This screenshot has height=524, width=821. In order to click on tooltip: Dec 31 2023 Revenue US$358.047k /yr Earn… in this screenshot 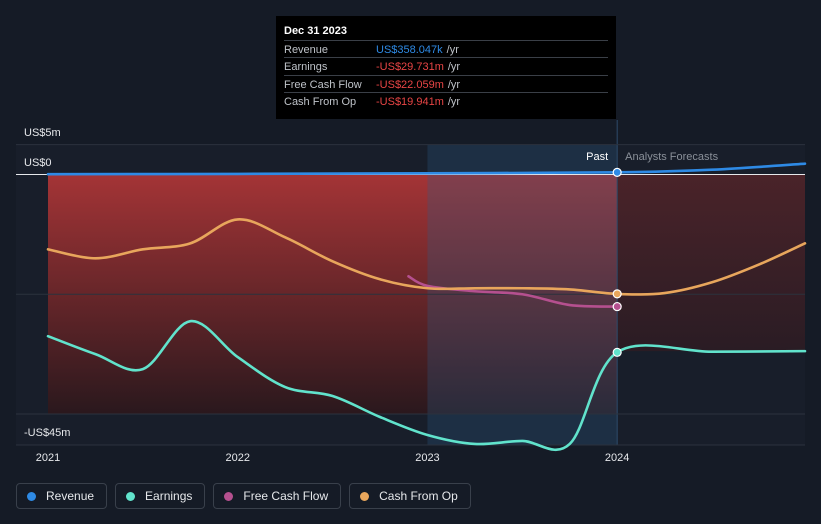, I will do `click(446, 67)`.